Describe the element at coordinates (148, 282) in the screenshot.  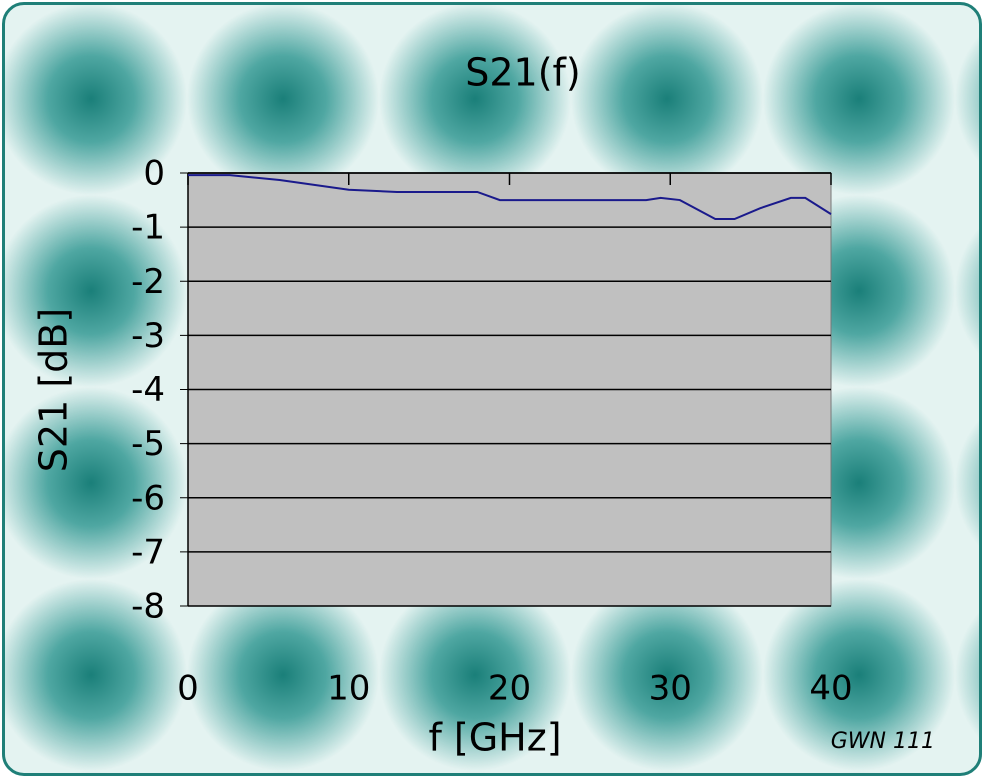
I see `y-tick-label: -2` at that location.